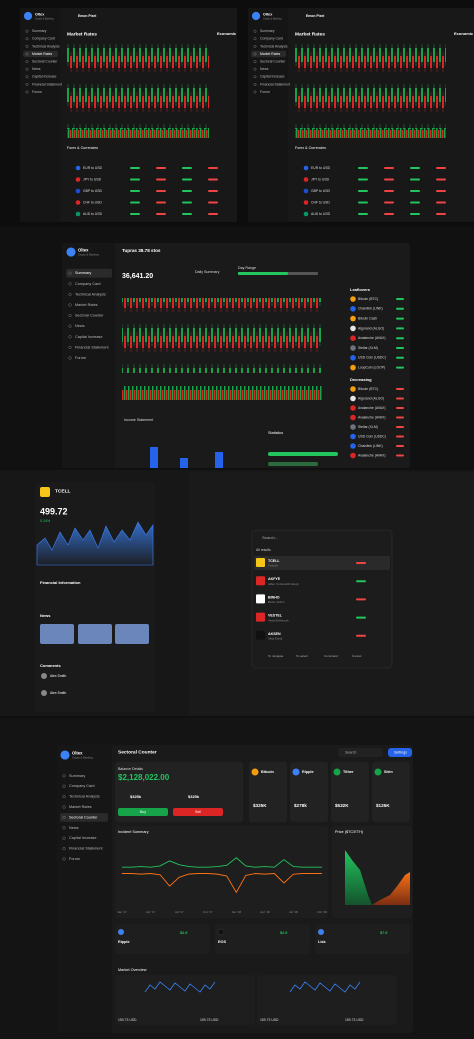  What do you see at coordinates (348, 772) in the screenshot?
I see `coin-name: Tither` at bounding box center [348, 772].